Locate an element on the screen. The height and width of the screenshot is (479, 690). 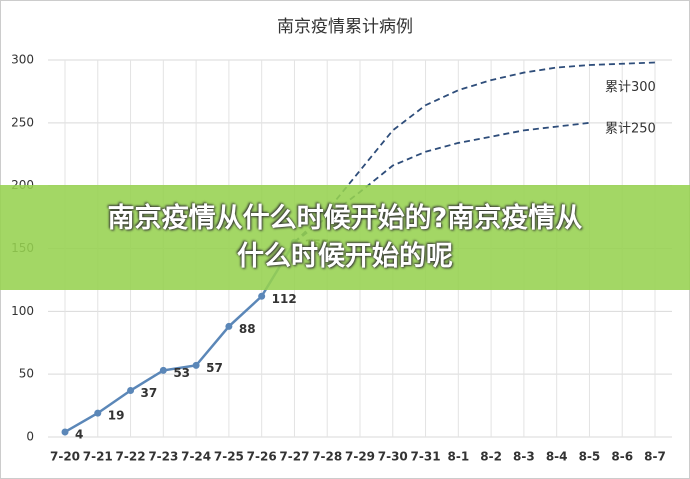
y-tick-label: 300 is located at coordinates (22, 60).